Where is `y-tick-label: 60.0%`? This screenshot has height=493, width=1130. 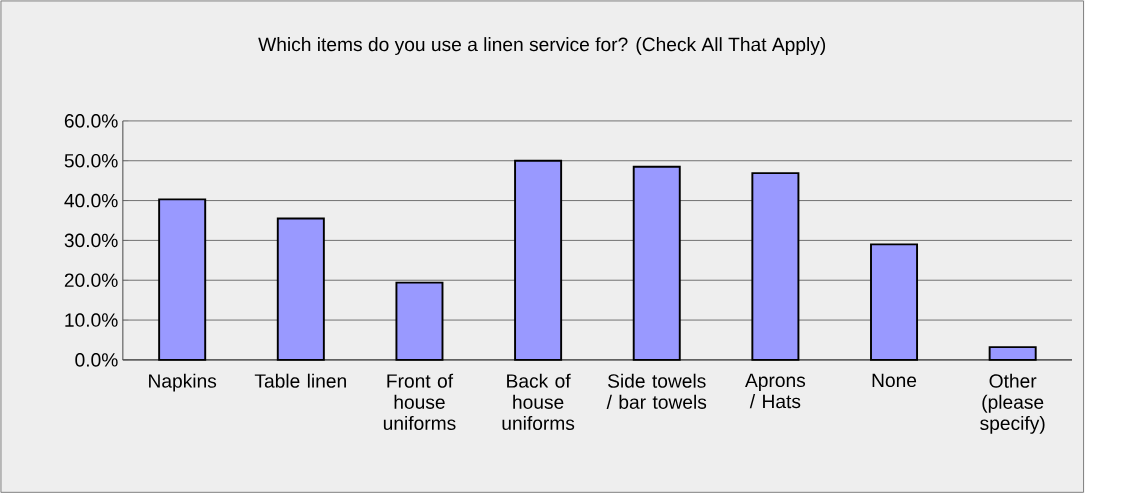 y-tick-label: 60.0% is located at coordinates (91, 120).